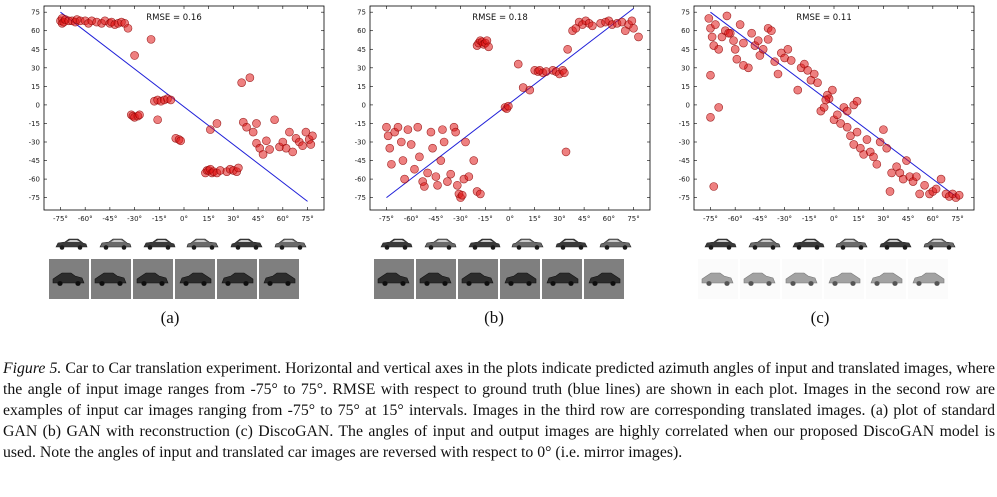  I want to click on rmse-annotation: RMSE = 0.11, so click(823, 18).